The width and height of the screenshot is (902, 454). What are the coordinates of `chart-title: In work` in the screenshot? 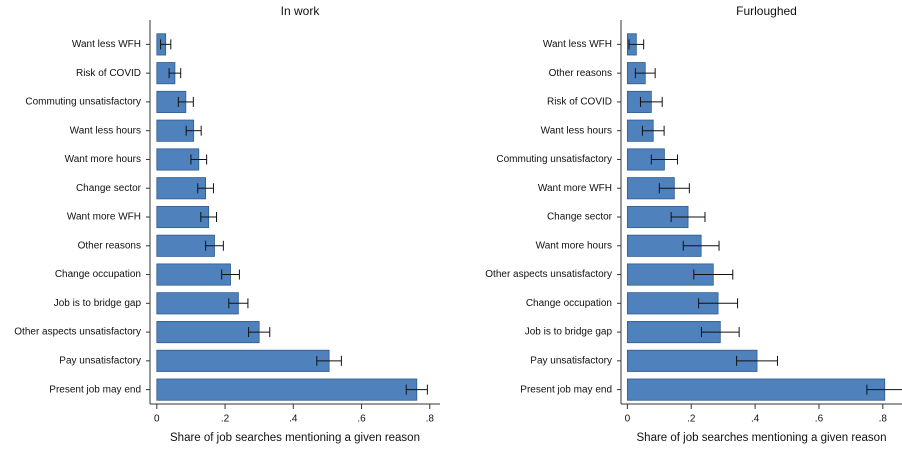 It's located at (301, 11).